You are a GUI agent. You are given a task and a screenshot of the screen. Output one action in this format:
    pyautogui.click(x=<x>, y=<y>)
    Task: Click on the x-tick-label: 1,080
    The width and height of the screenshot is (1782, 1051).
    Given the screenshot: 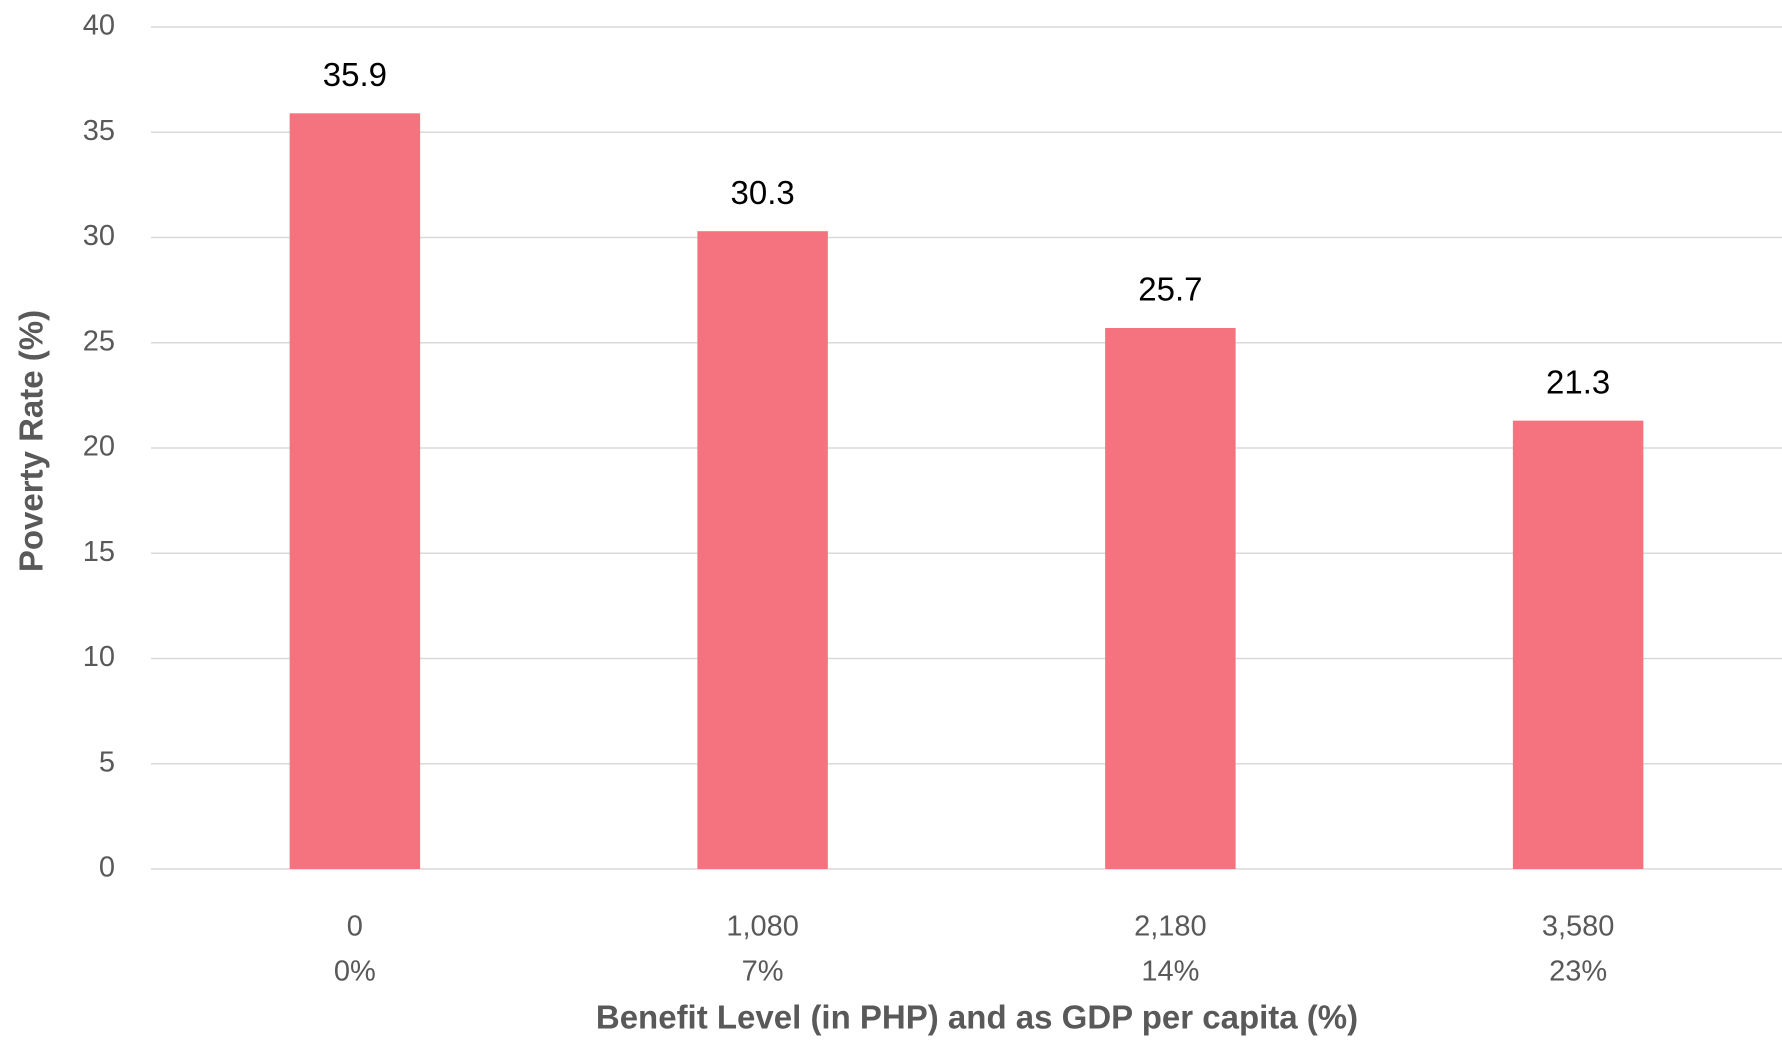 What is the action you would take?
    pyautogui.click(x=762, y=927)
    